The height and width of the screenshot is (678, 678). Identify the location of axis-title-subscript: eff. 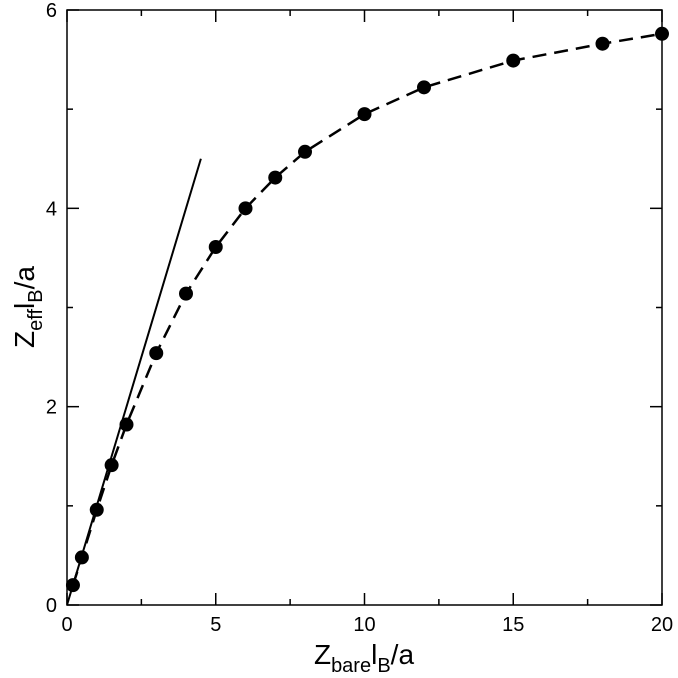
(36, 320).